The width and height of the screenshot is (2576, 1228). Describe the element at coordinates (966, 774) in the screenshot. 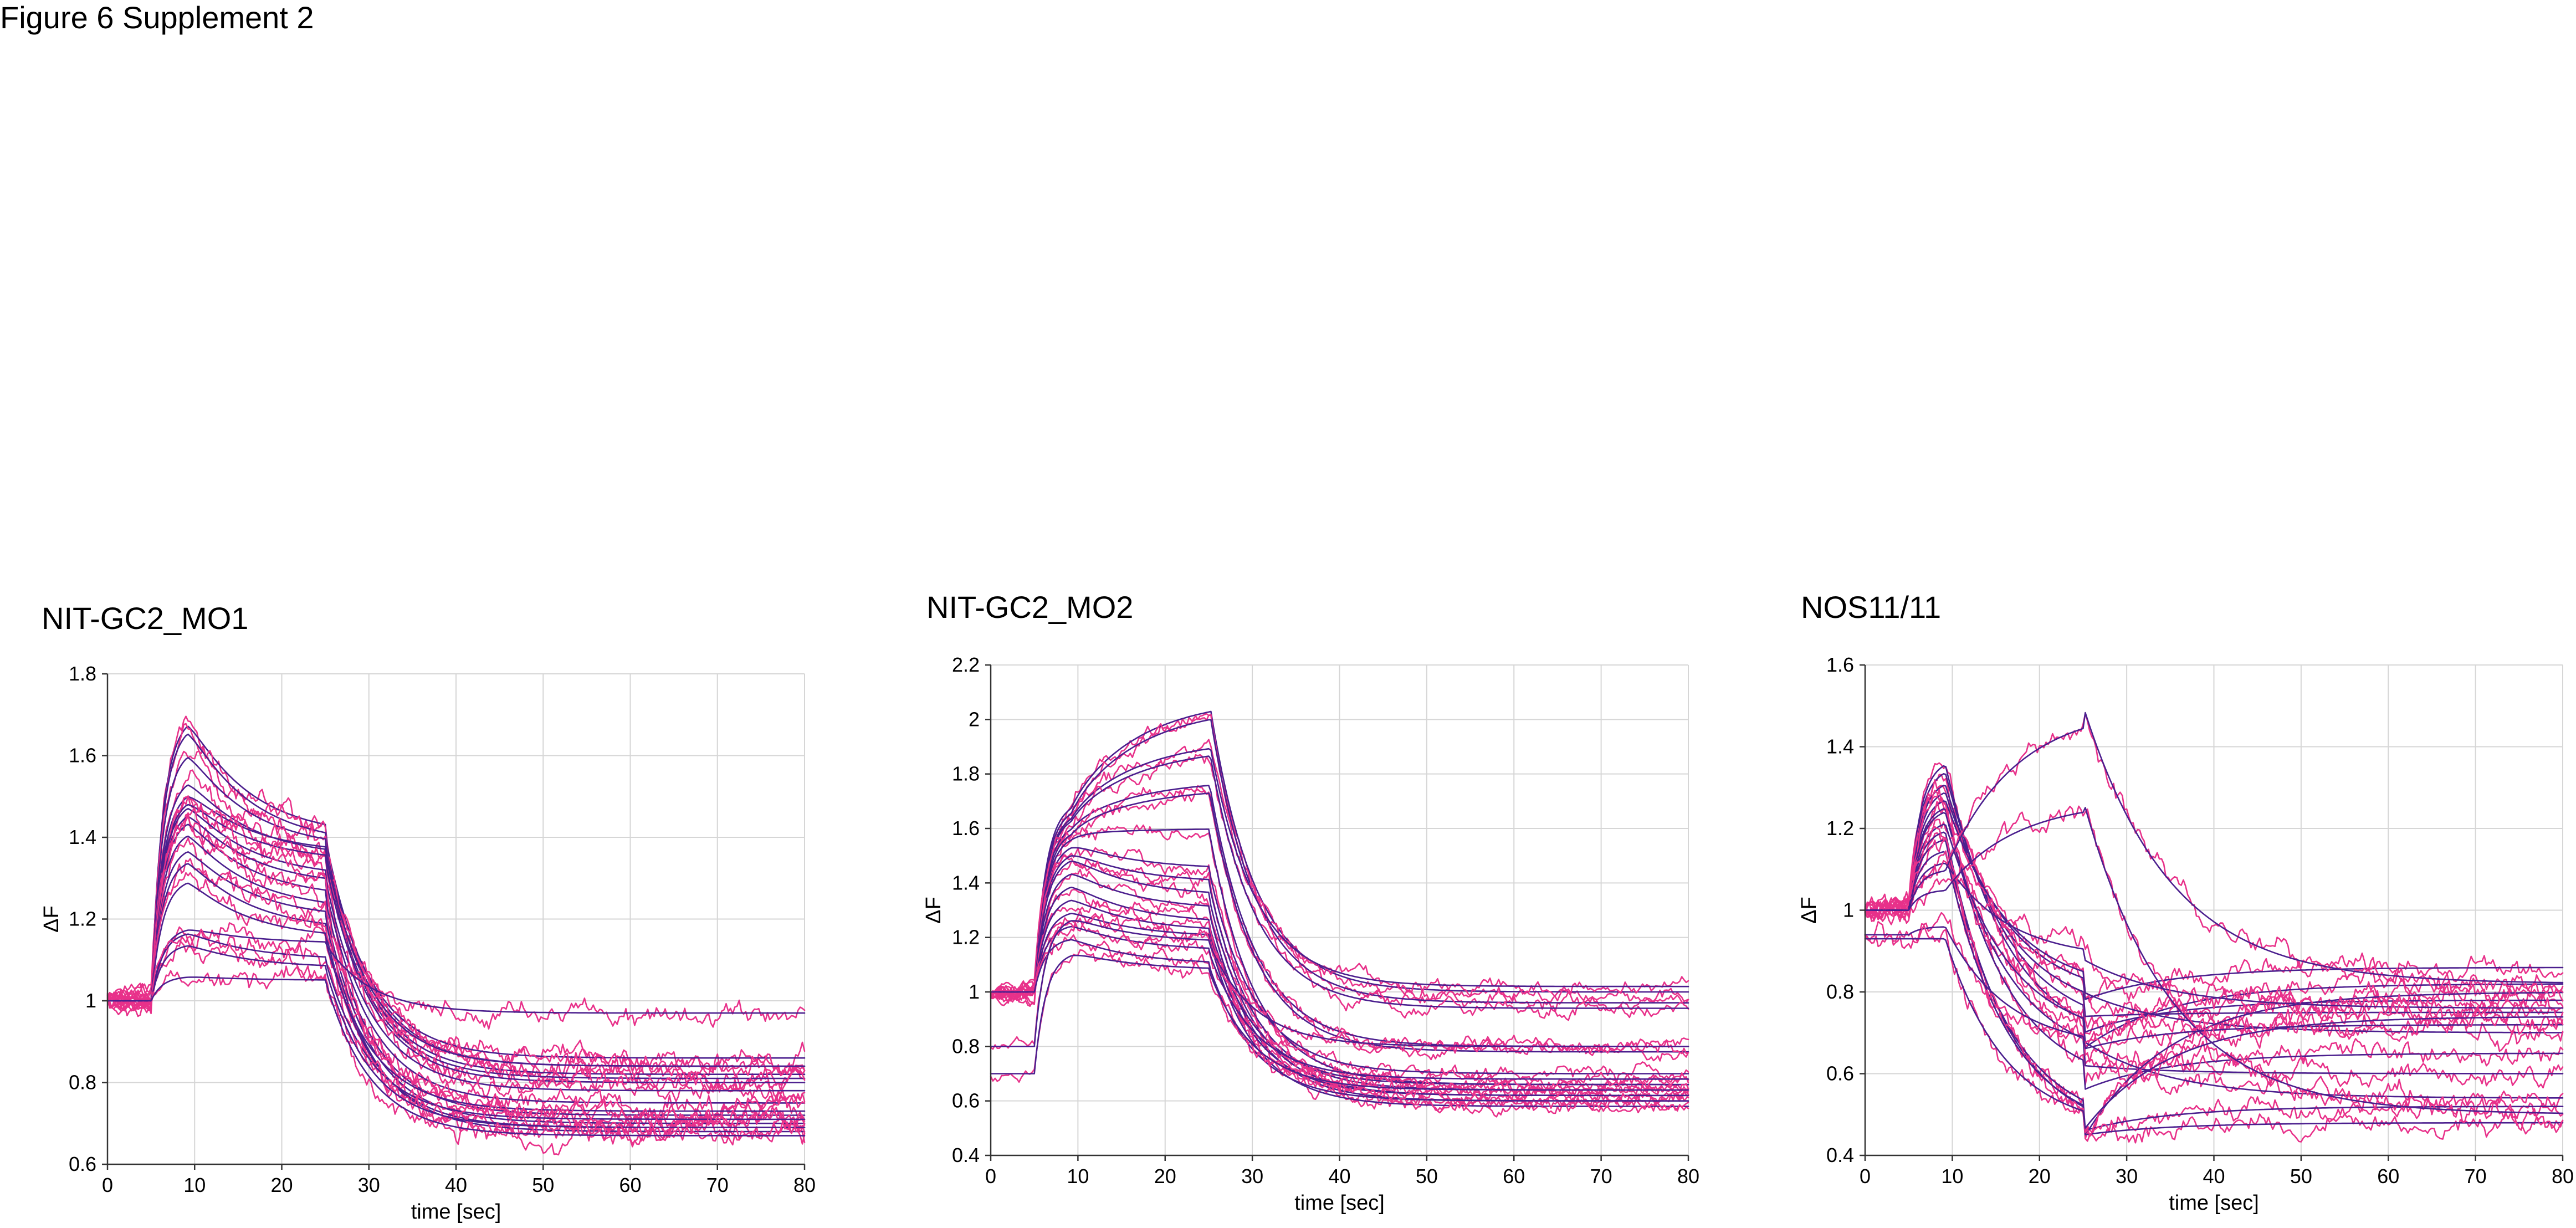

I see `y-tick-label: 1.8` at that location.